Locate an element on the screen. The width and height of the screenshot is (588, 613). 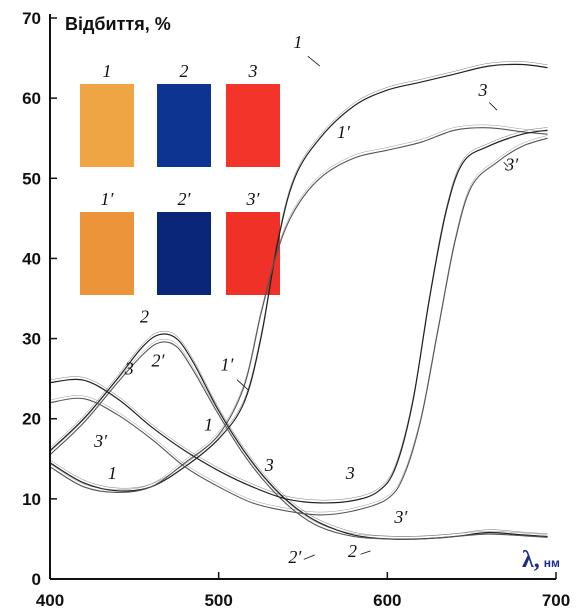
y-tick-label: 40 is located at coordinates (31, 258).